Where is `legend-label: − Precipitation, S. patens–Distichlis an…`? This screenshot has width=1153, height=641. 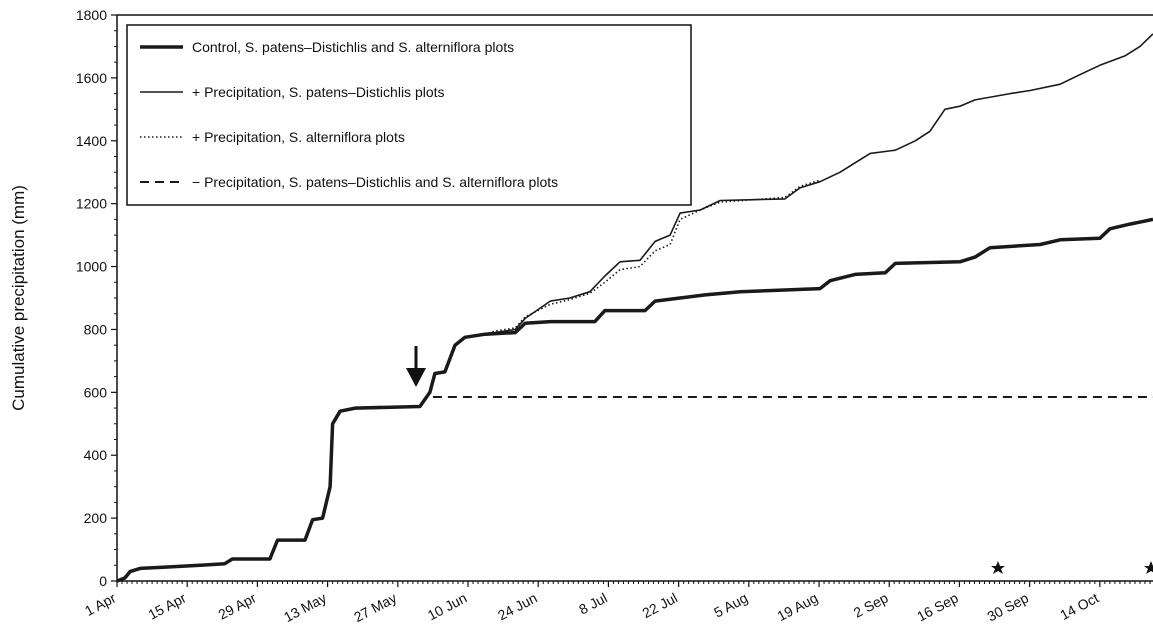
legend-label: − Precipitation, S. patens–Distichlis an… is located at coordinates (375, 182).